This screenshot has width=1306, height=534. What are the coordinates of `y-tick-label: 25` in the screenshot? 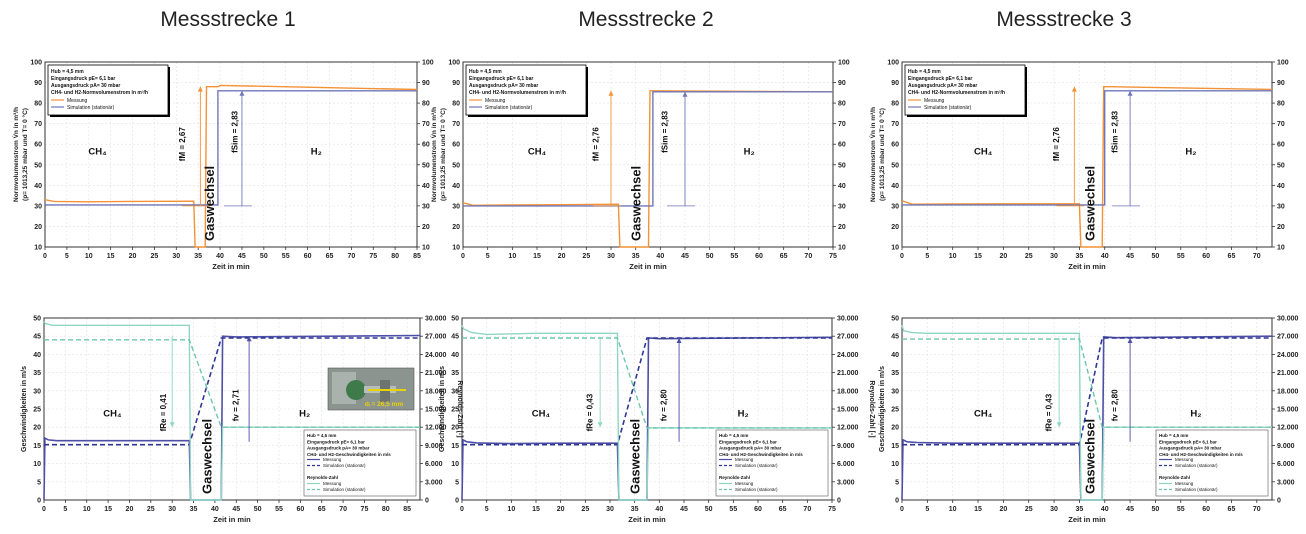 It's located at (895, 410).